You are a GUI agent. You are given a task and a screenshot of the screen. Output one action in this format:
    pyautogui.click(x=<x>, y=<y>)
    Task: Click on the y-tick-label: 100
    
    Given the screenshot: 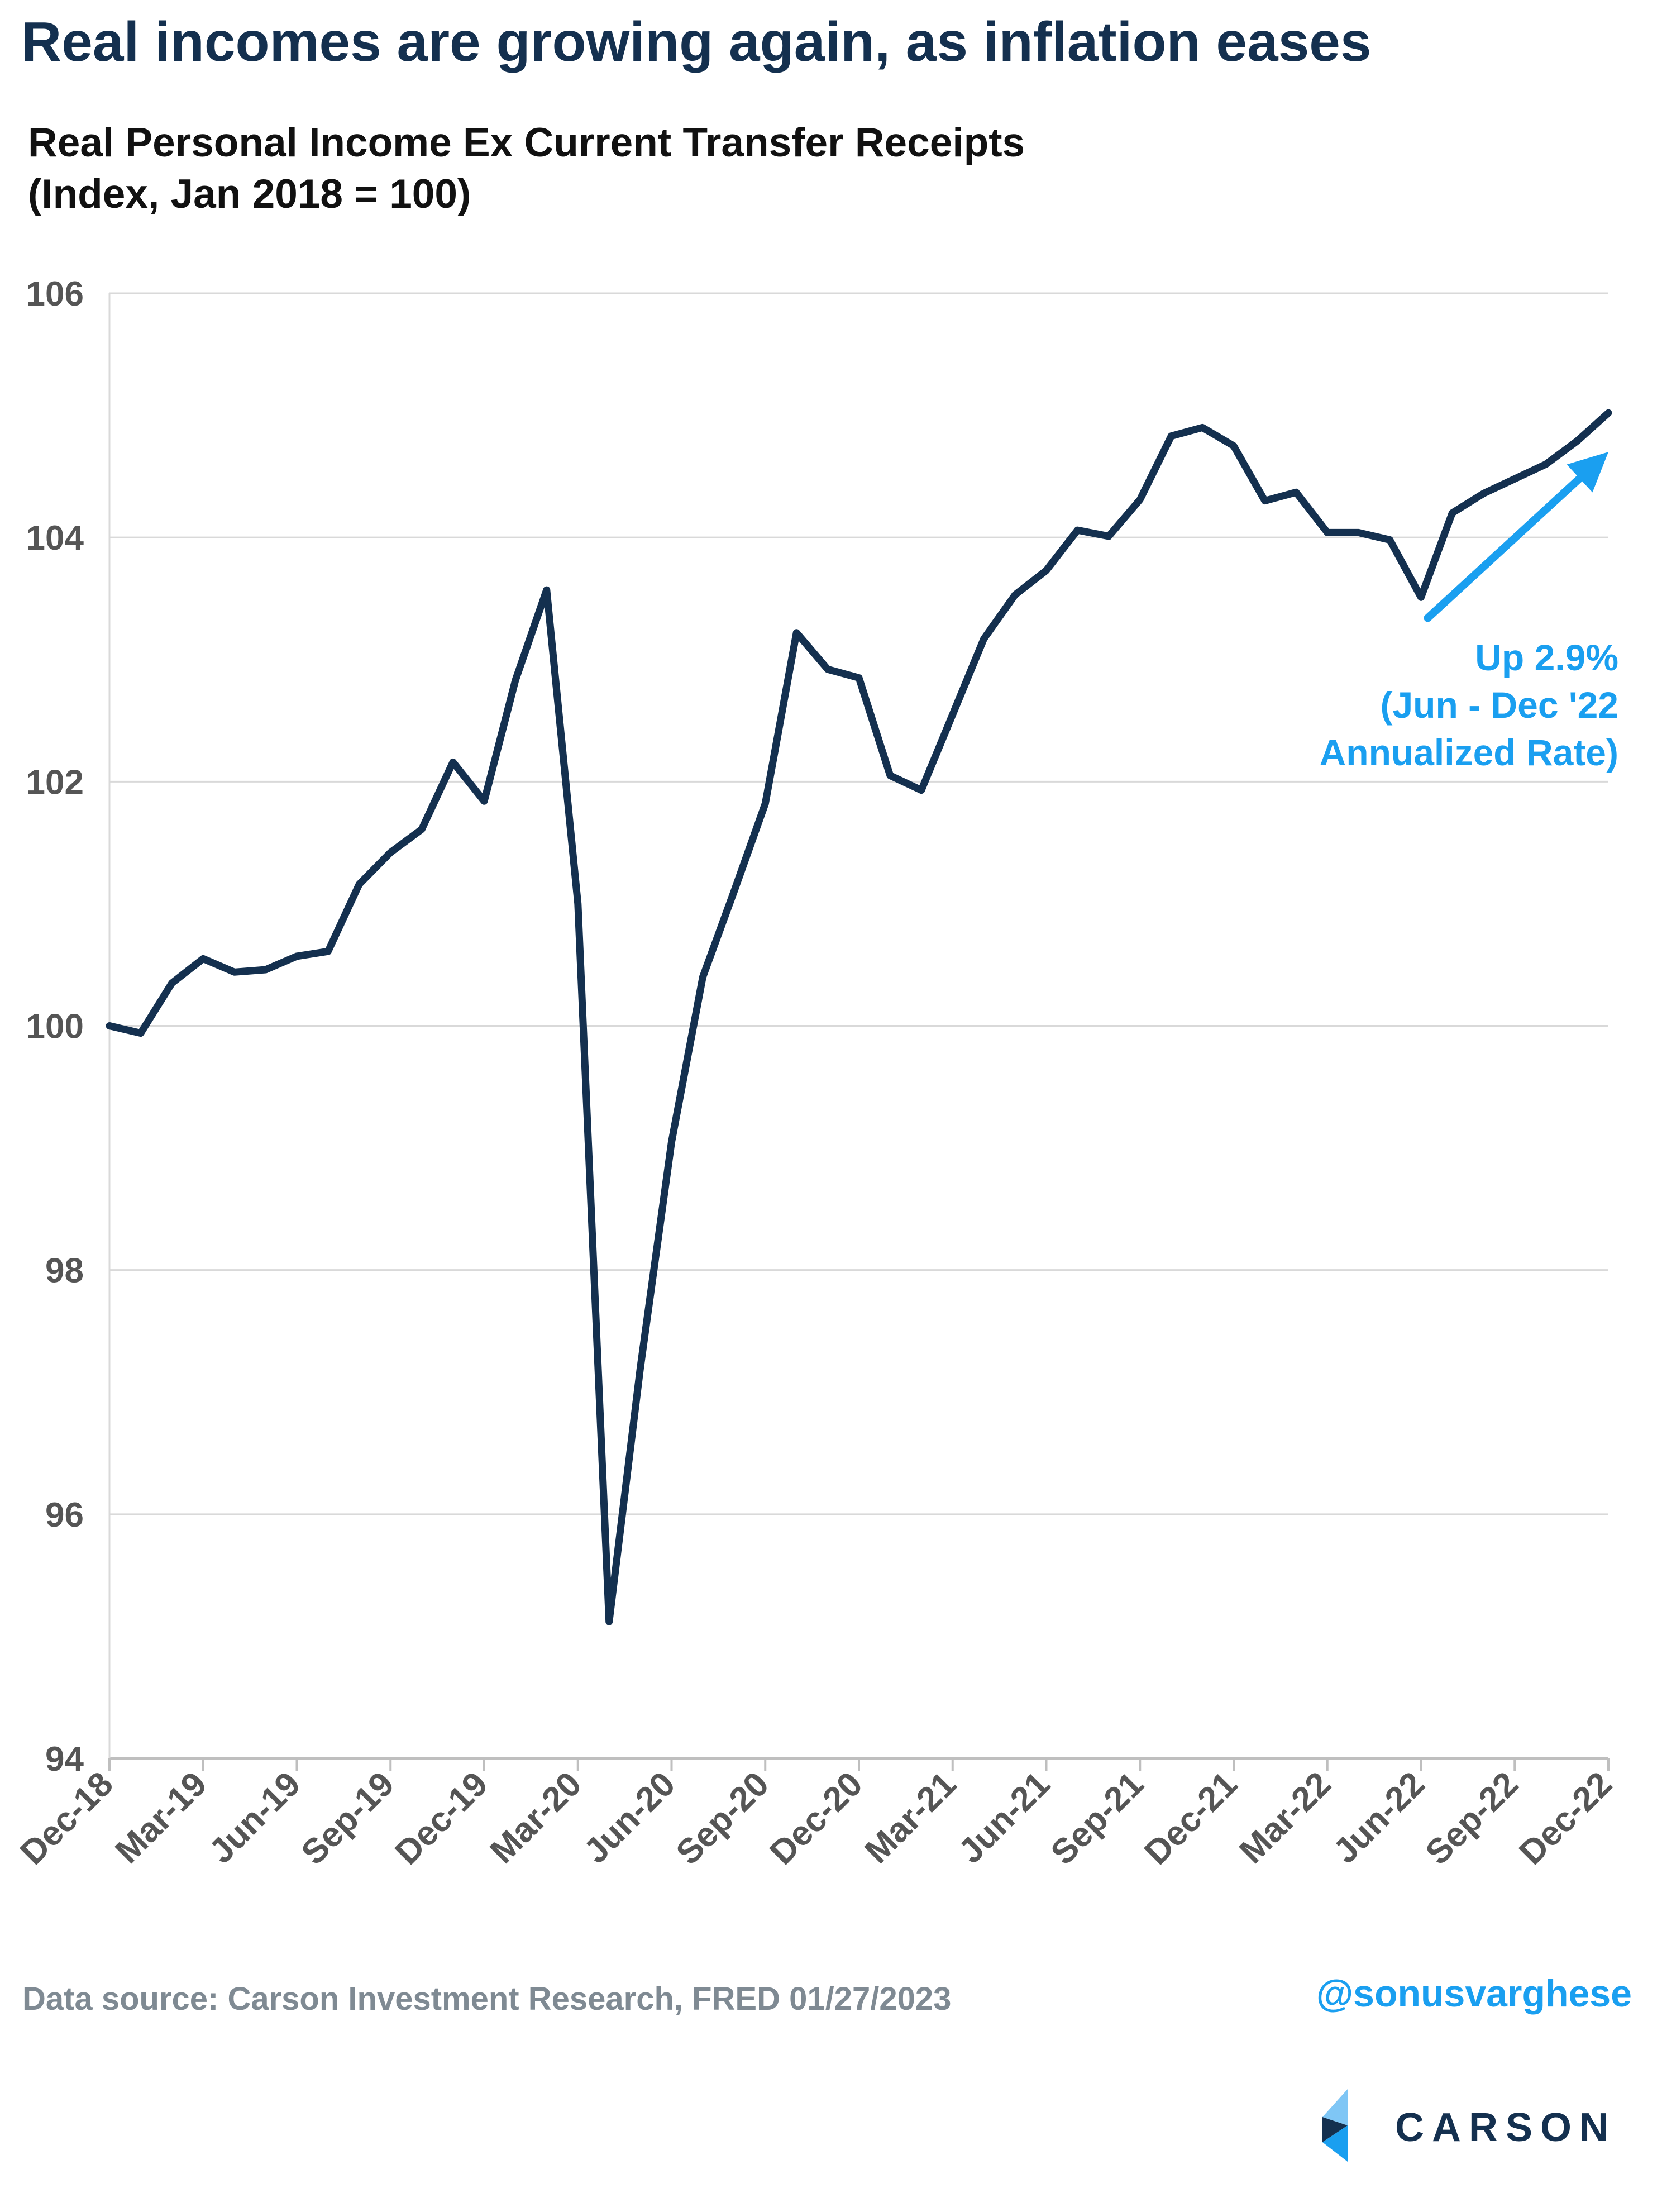 What is the action you would take?
    pyautogui.click(x=55, y=1027)
    